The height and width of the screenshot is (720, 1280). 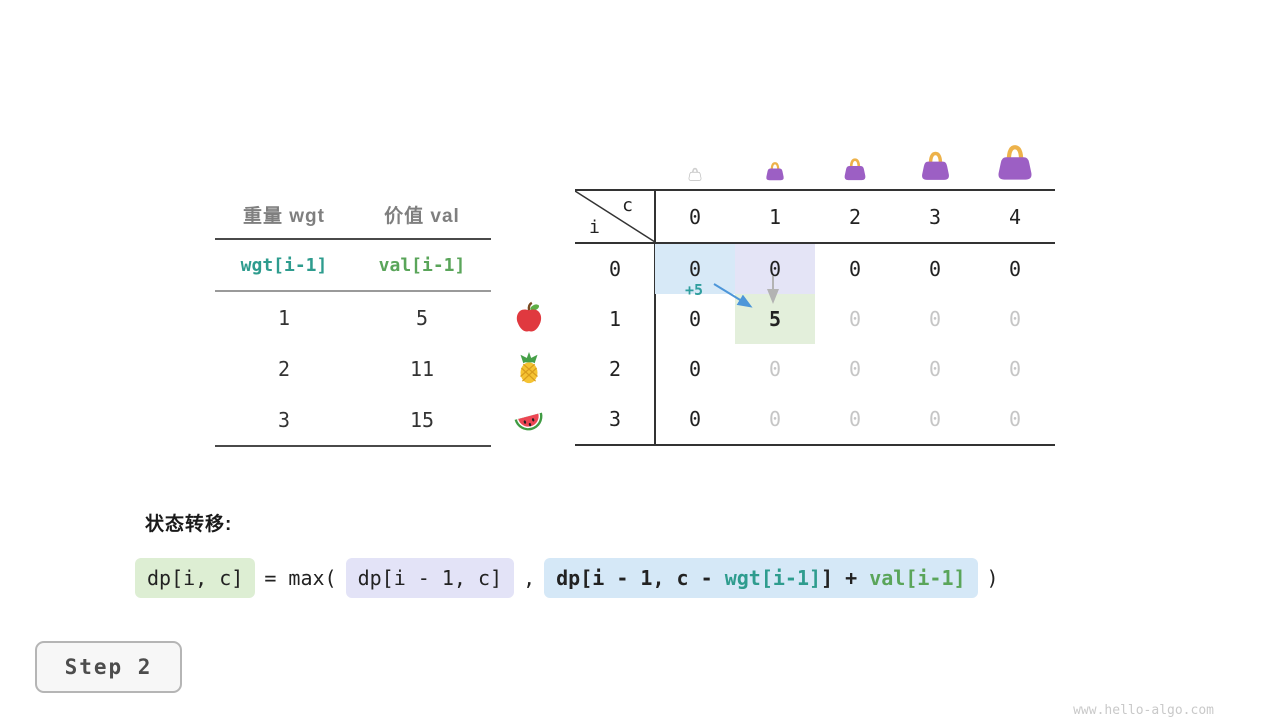 I want to click on dp-corner-cell: c i, so click(x=615, y=216).